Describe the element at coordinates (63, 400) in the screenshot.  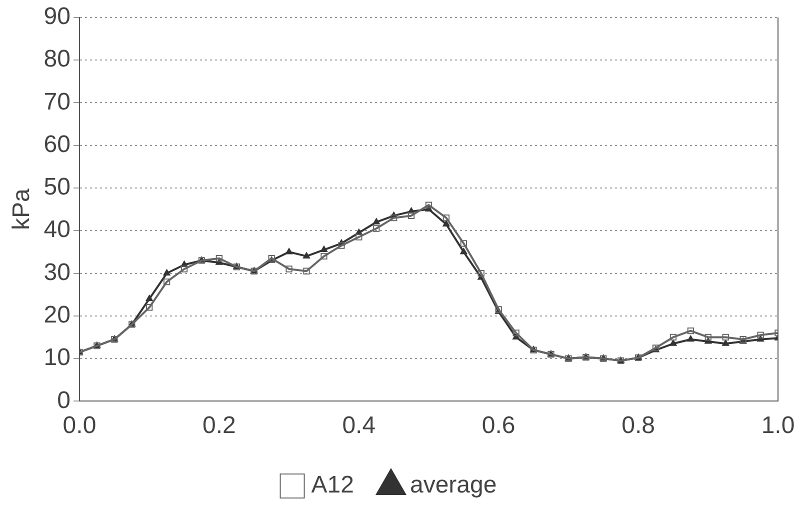
I see `y-tick-label: 0` at that location.